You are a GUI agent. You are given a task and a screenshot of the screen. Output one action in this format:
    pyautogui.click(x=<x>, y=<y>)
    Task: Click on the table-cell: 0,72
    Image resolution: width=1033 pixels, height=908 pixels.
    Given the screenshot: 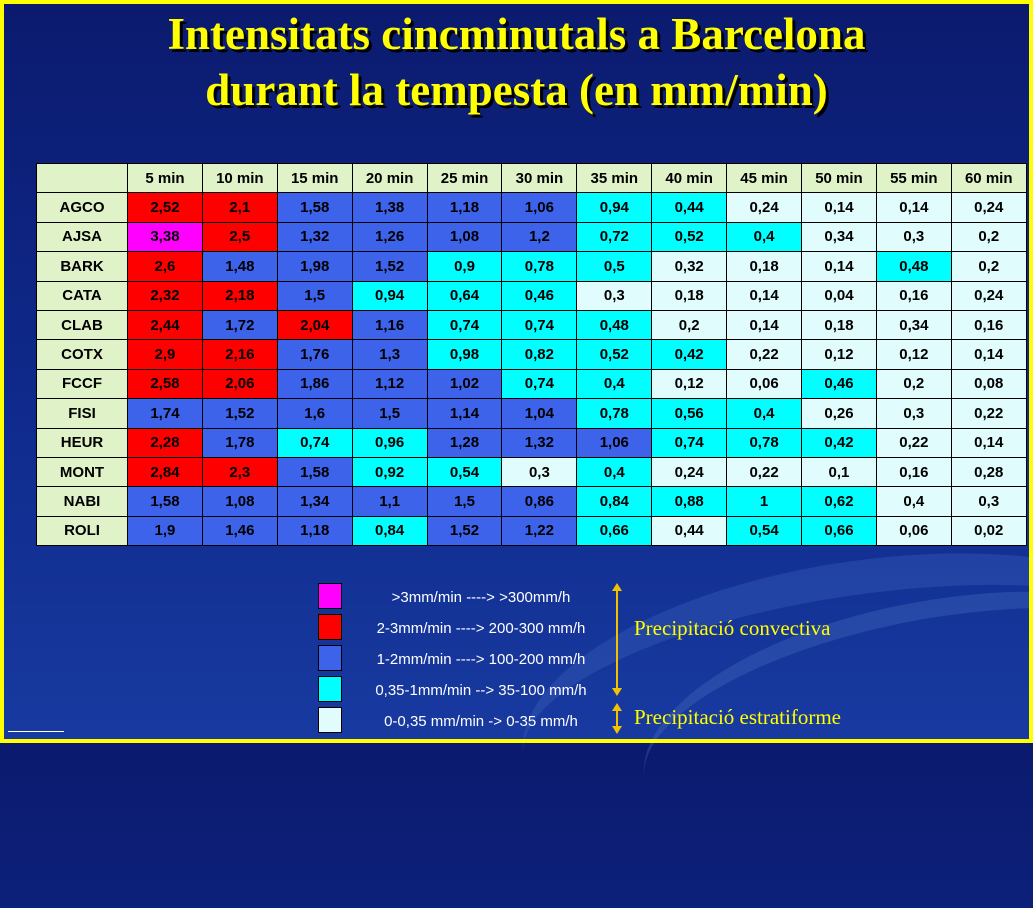 What is the action you would take?
    pyautogui.click(x=614, y=237)
    